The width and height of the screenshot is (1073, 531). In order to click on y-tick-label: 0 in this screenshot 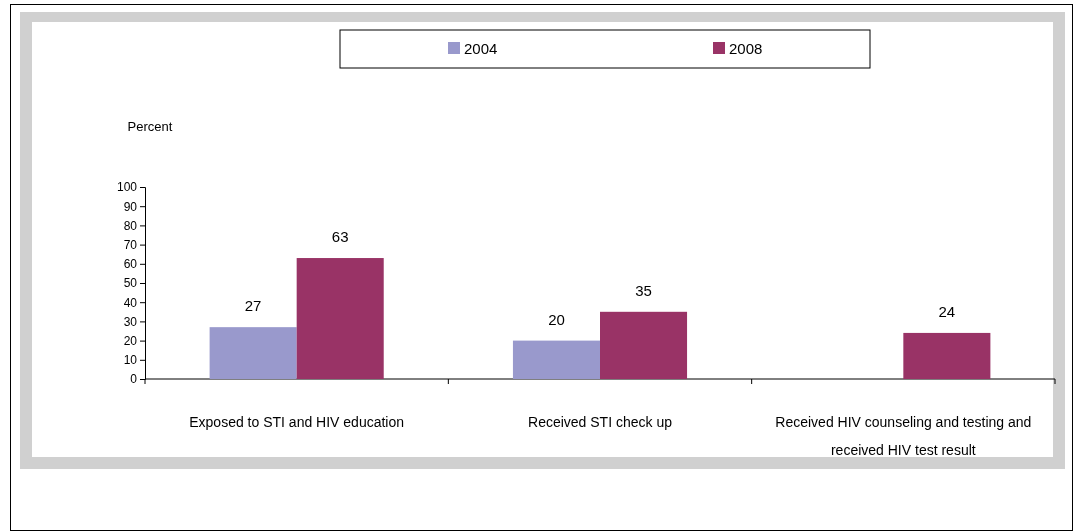, I will do `click(134, 379)`.